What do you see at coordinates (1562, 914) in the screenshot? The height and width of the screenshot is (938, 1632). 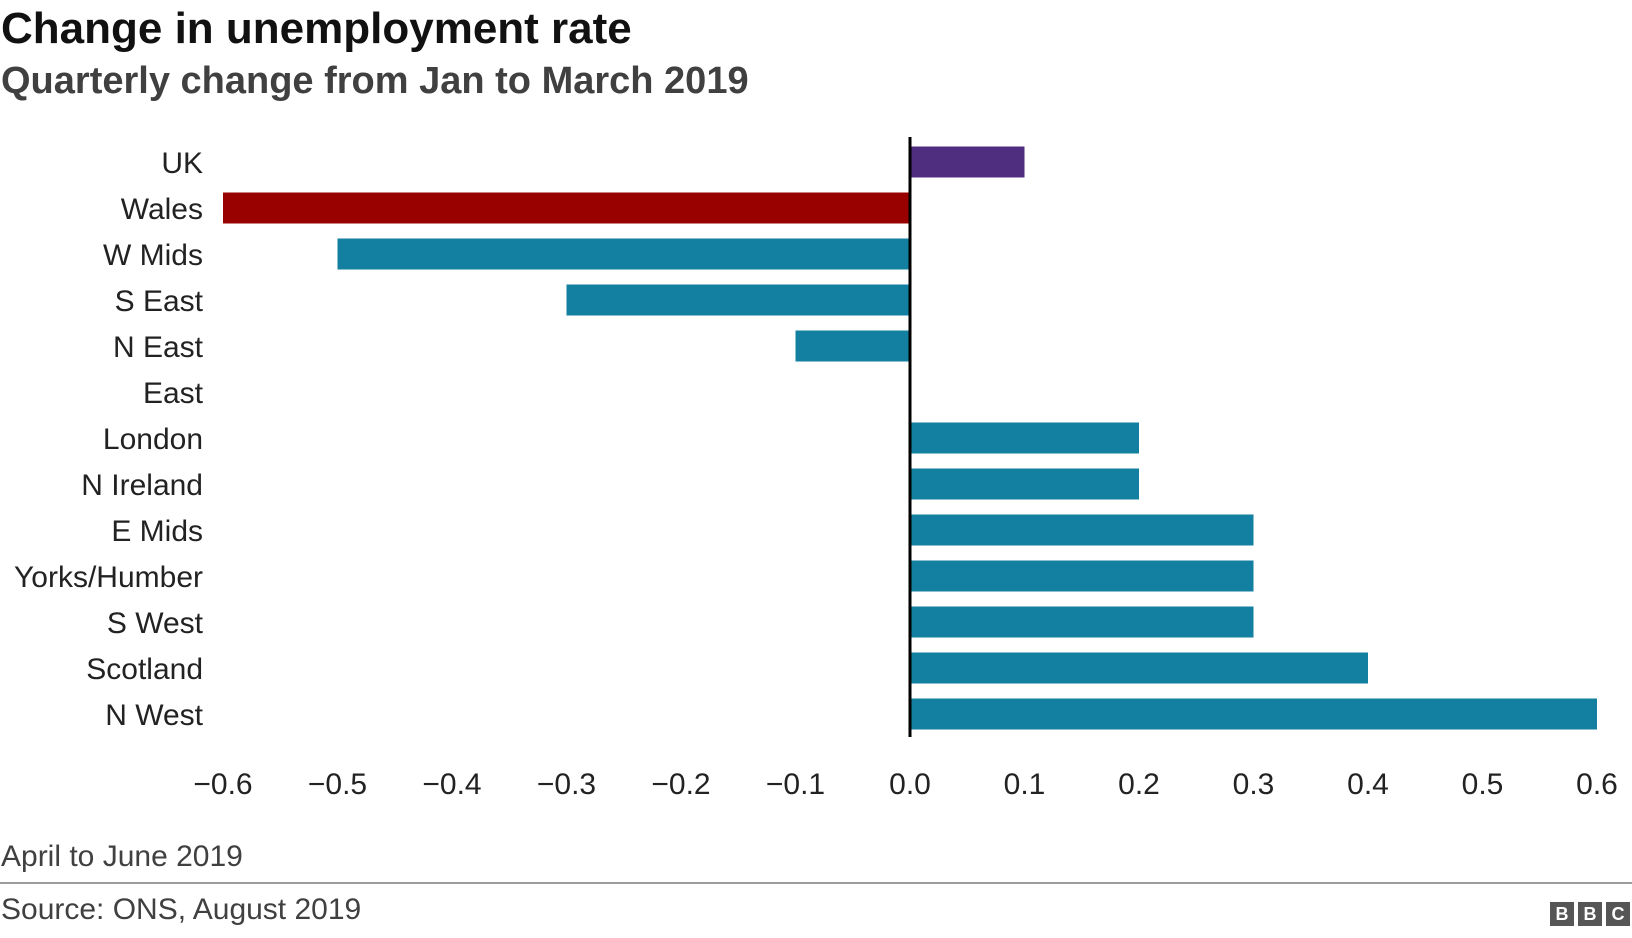 I see `logo-letter-b1: B` at bounding box center [1562, 914].